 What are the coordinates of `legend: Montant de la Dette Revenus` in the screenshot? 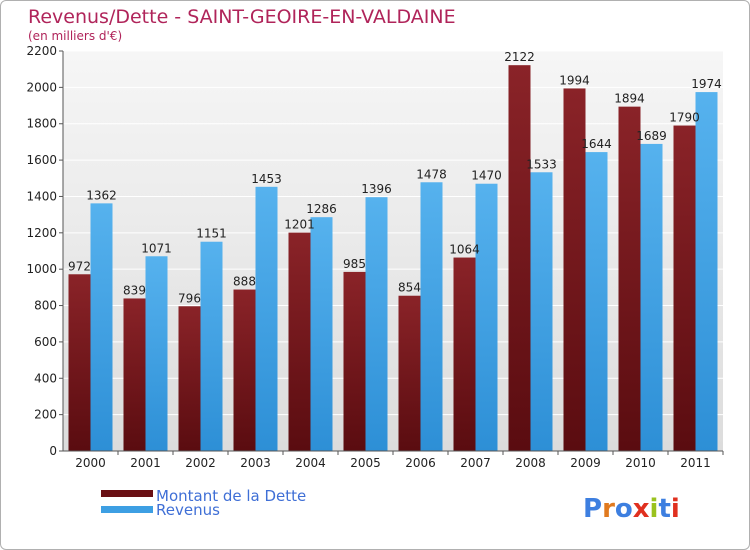 It's located at (203, 503).